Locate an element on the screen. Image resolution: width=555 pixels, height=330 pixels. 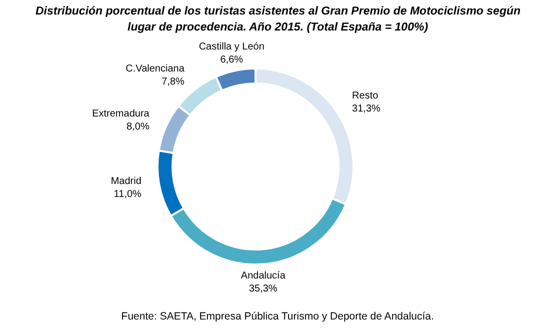
slice-label: Andalucía is located at coordinates (263, 276).